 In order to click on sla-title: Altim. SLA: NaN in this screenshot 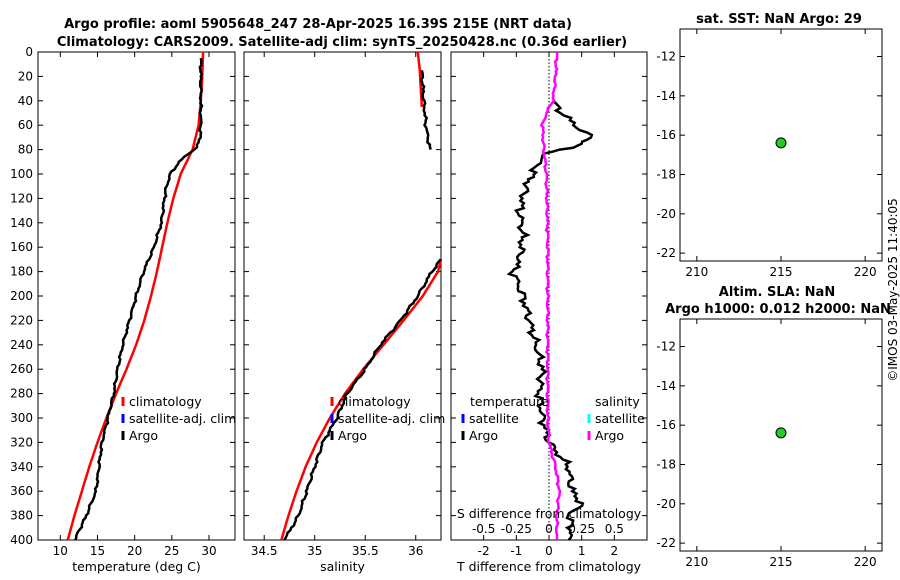, I will do `click(777, 292)`.